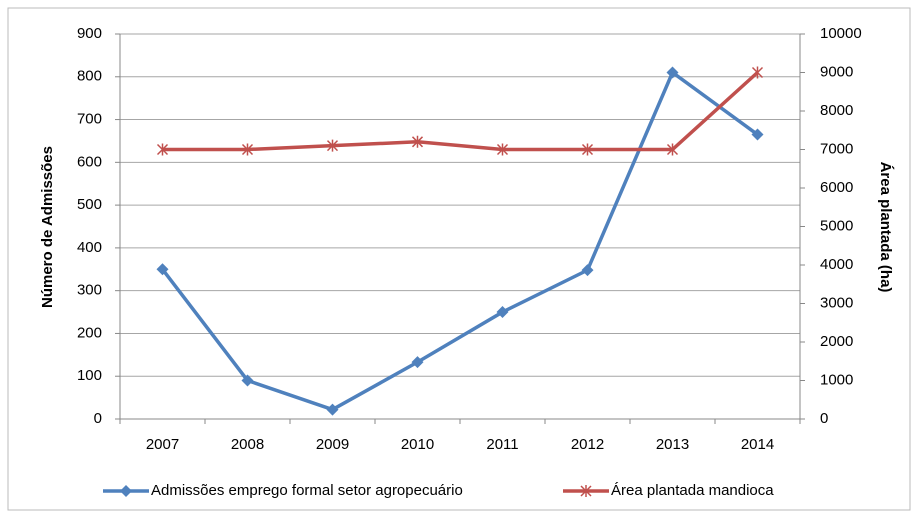 Image resolution: width=918 pixels, height=514 pixels. Describe the element at coordinates (692, 490) in the screenshot. I see `legend-label: Área plantada mandioca` at that location.